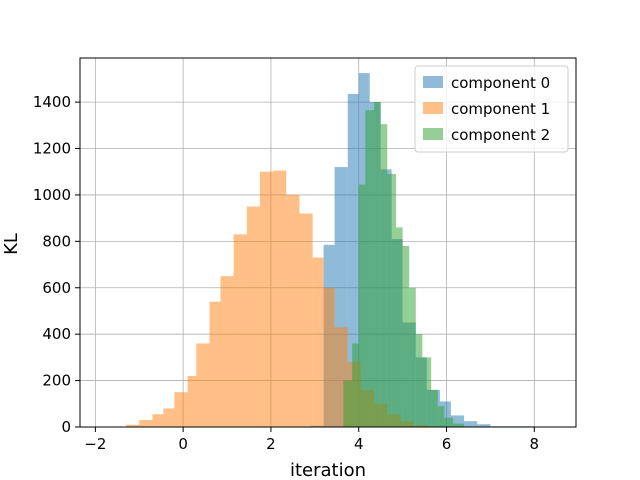  I want to click on legend: component 0 component 1 component 2, so click(491, 109).